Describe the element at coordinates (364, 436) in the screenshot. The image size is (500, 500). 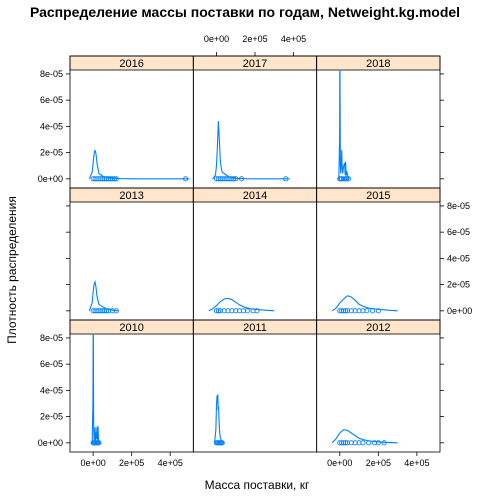
I see `density-line-2012` at that location.